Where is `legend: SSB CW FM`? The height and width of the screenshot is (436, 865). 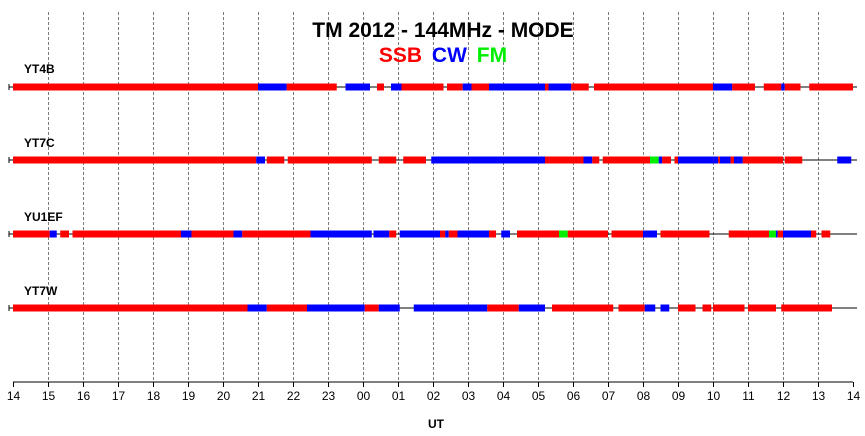
legend: SSB CW FM is located at coordinates (443, 55).